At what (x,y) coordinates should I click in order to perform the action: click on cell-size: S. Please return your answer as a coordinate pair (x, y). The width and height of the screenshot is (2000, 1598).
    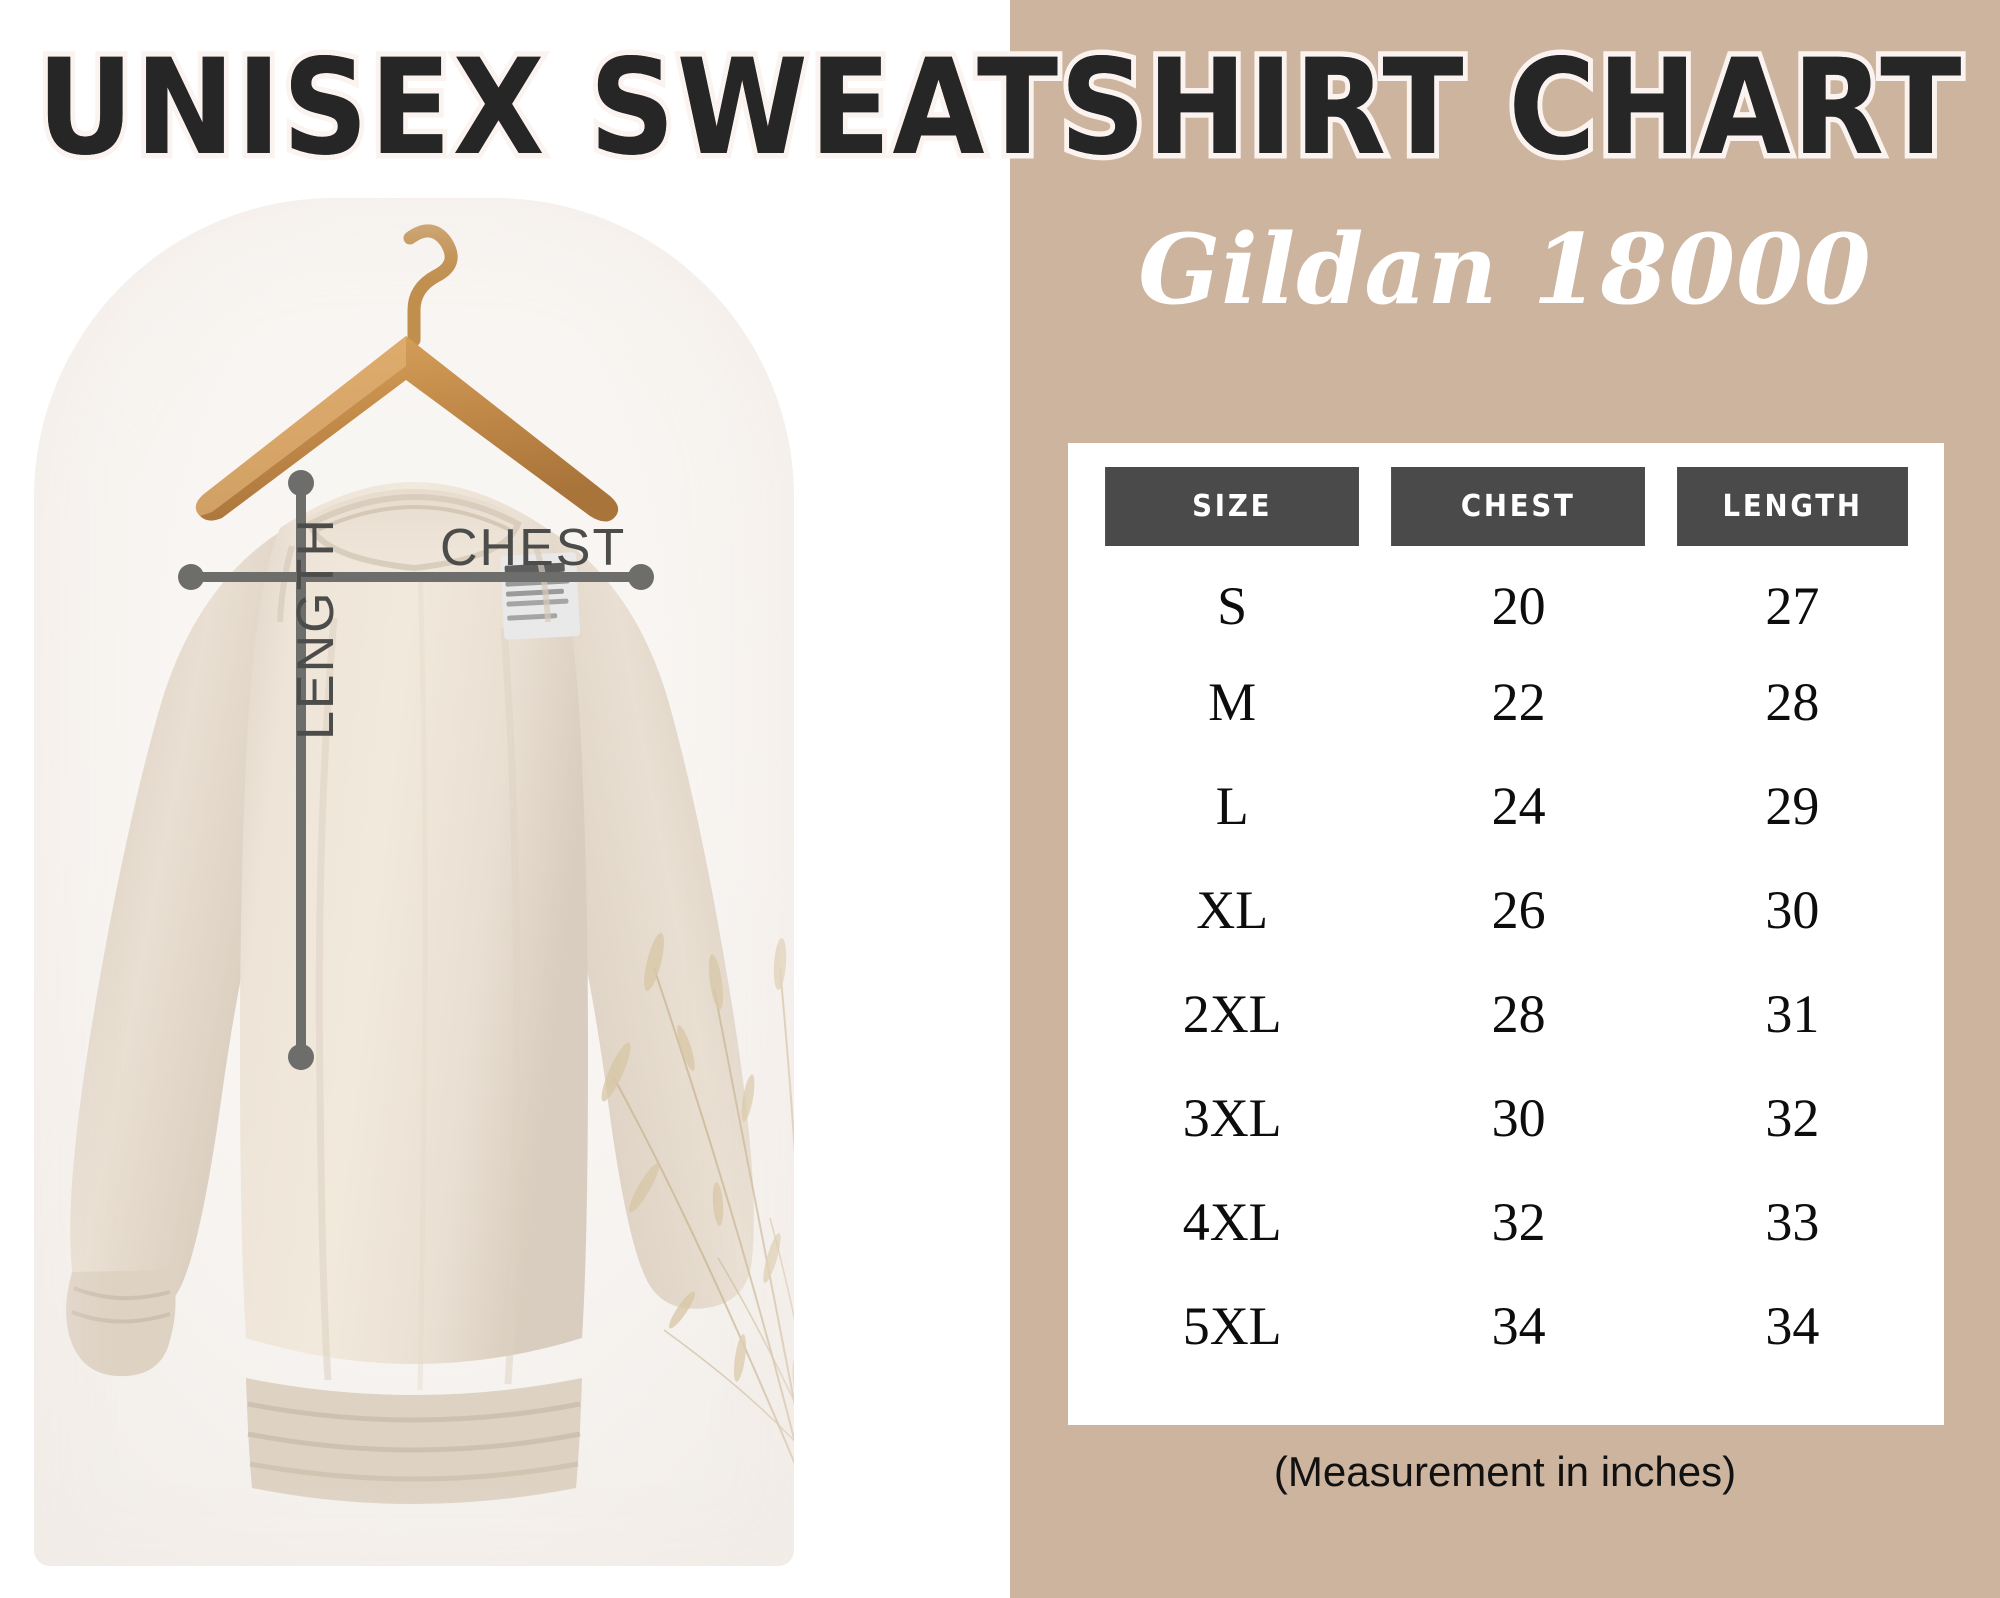
    Looking at the image, I should click on (1232, 606).